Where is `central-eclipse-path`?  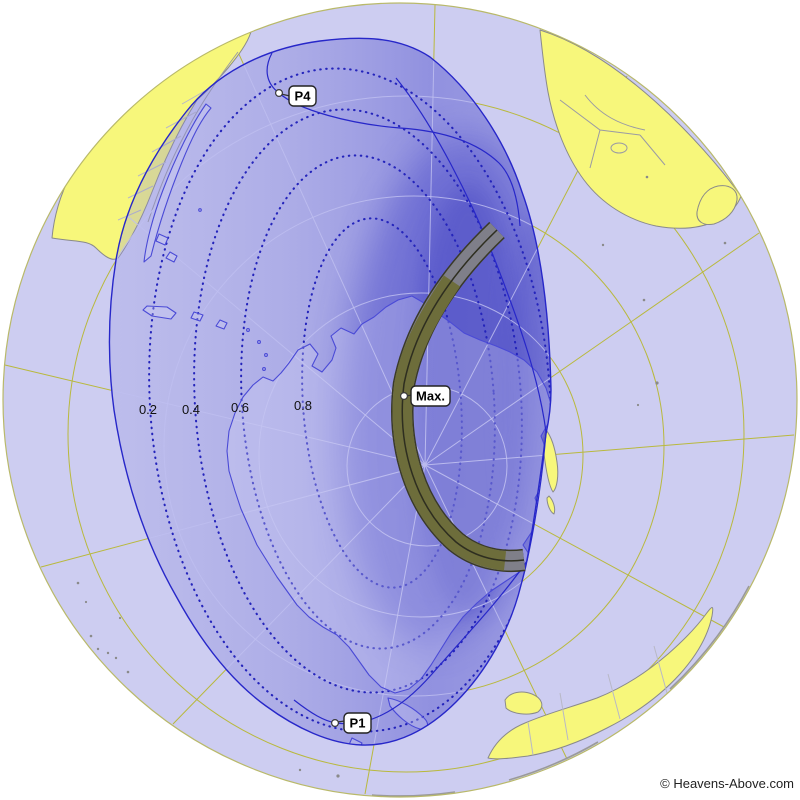
central-eclipse-path is located at coordinates (458, 397).